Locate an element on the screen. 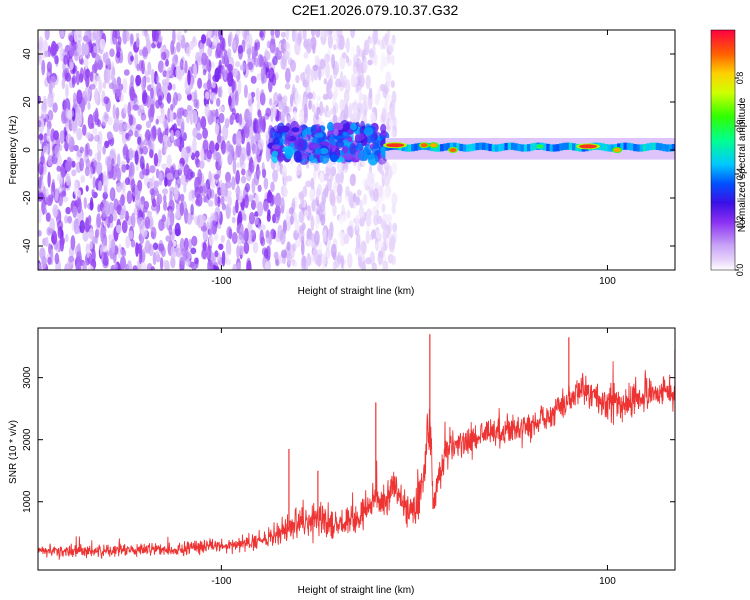  spectrogram-y-label: Frequency (Hz) is located at coordinates (13, 150).